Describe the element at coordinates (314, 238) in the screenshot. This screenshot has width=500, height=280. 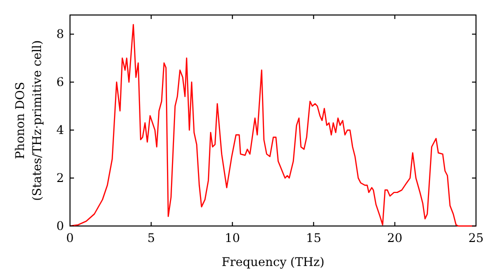
I see `x-tick-label: 15` at that location.